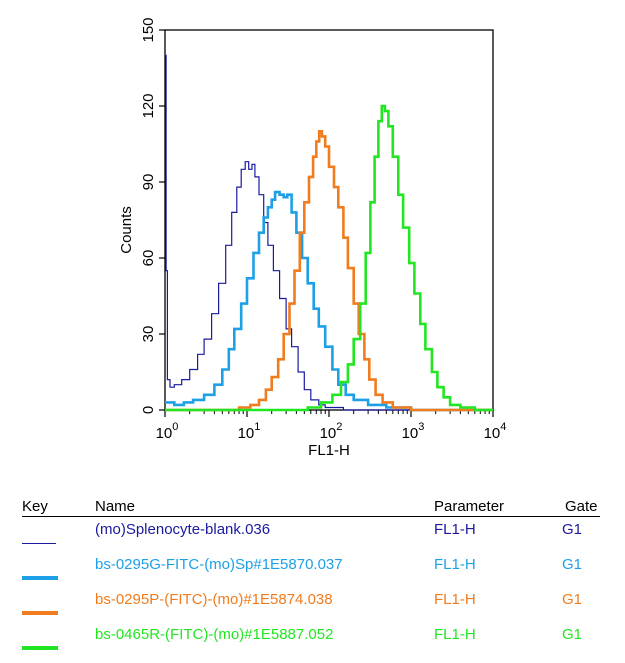 The image size is (625, 663). Describe the element at coordinates (214, 634) in the screenshot. I see `legend-series-name: bs-0465R-(FITC)-(mo)#1E5887.052` at that location.